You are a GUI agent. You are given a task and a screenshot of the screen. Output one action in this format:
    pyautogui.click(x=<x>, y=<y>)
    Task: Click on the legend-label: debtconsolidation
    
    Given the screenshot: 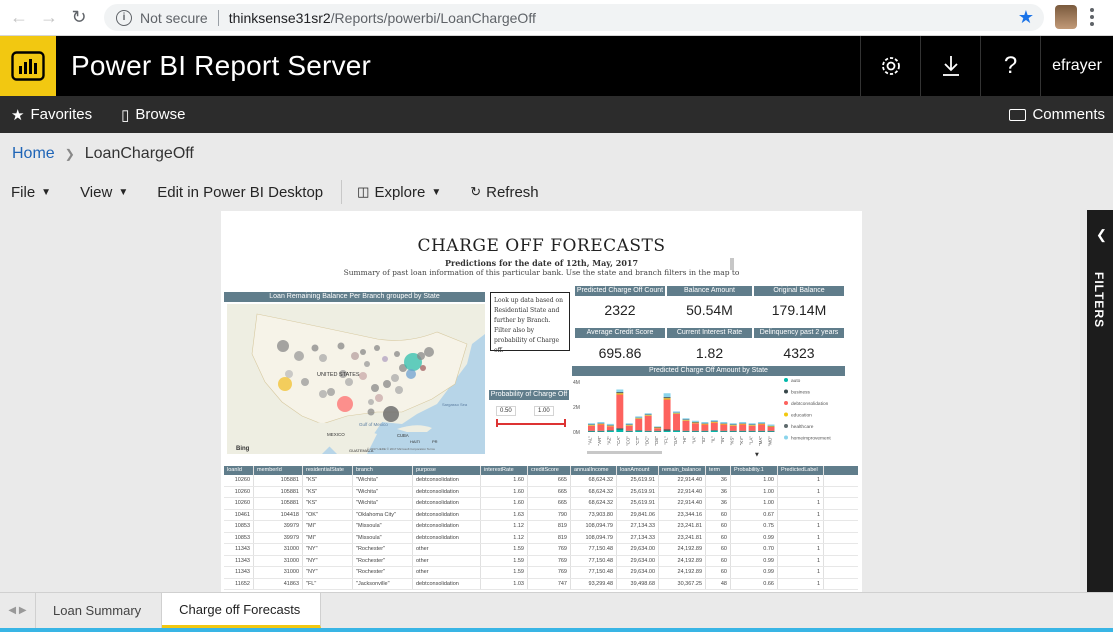 What is the action you would take?
    pyautogui.click(x=810, y=404)
    